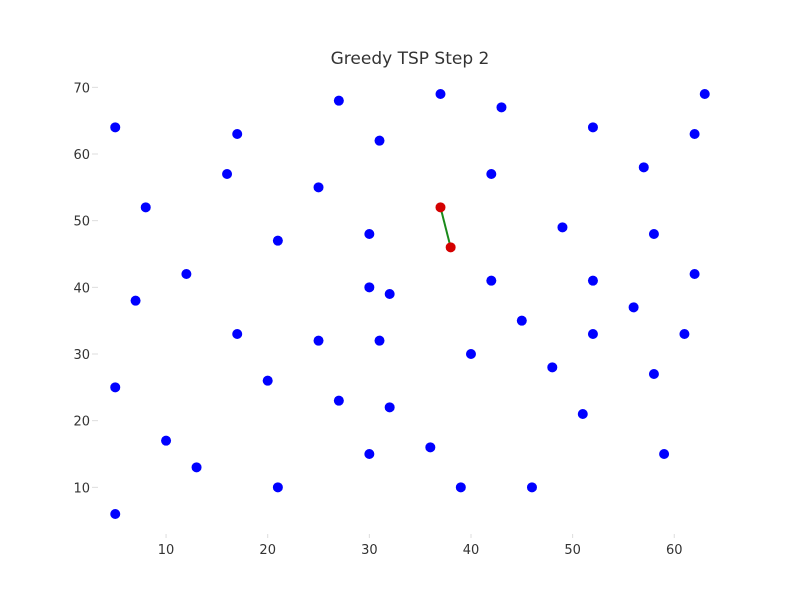 The width and height of the screenshot is (800, 600). Describe the element at coordinates (81, 88) in the screenshot. I see `y-tick-label: 70` at that location.